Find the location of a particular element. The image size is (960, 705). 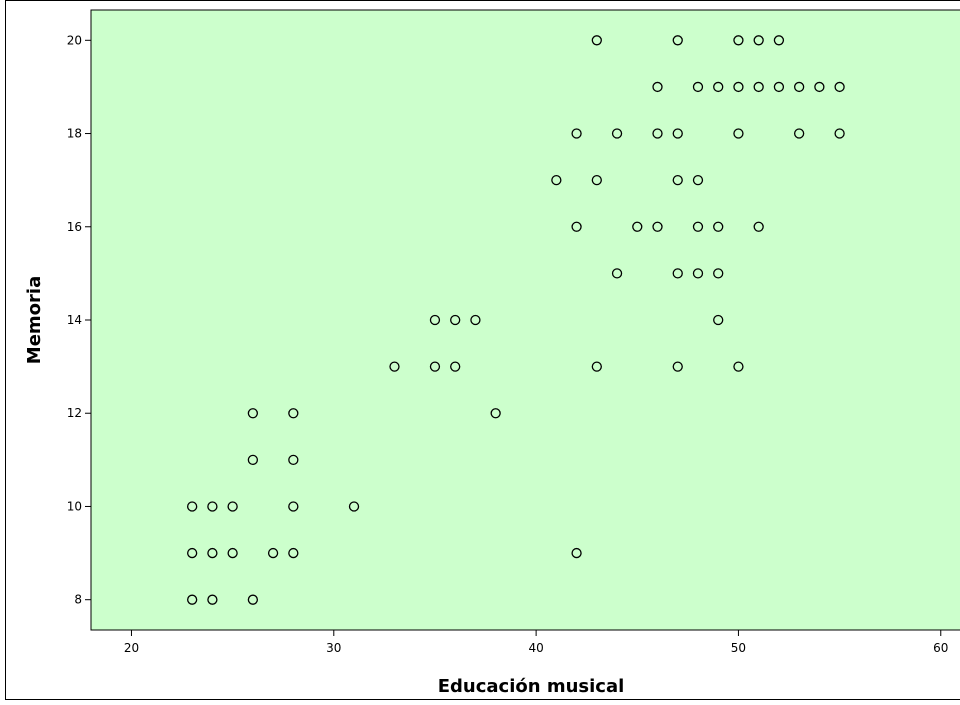

y-tick-label: 18 is located at coordinates (74, 134).